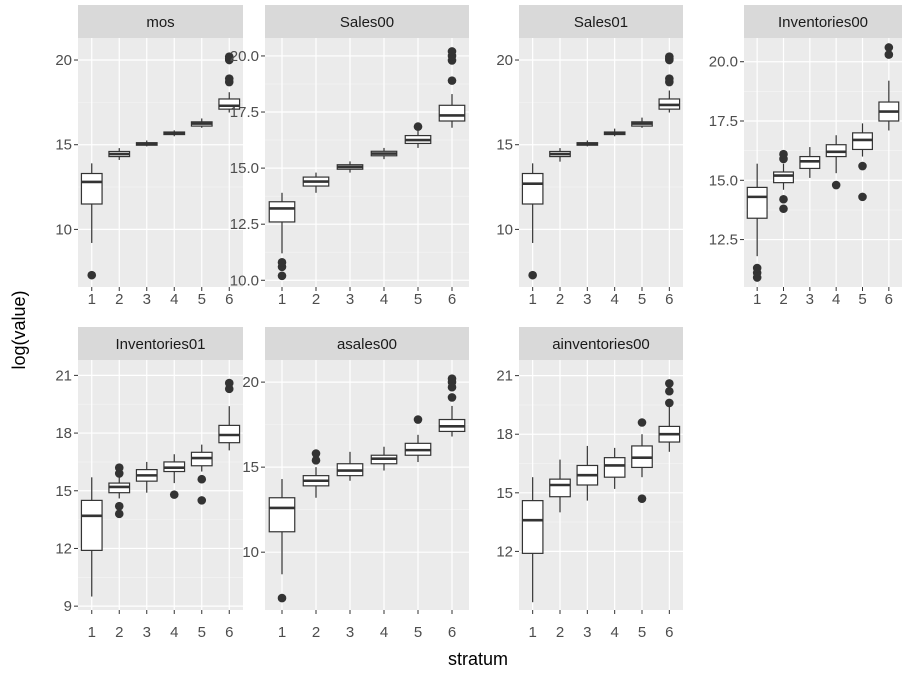 The image size is (902, 673). Describe the element at coordinates (244, 280) in the screenshot. I see `y-tick-label: 10.0` at that location.